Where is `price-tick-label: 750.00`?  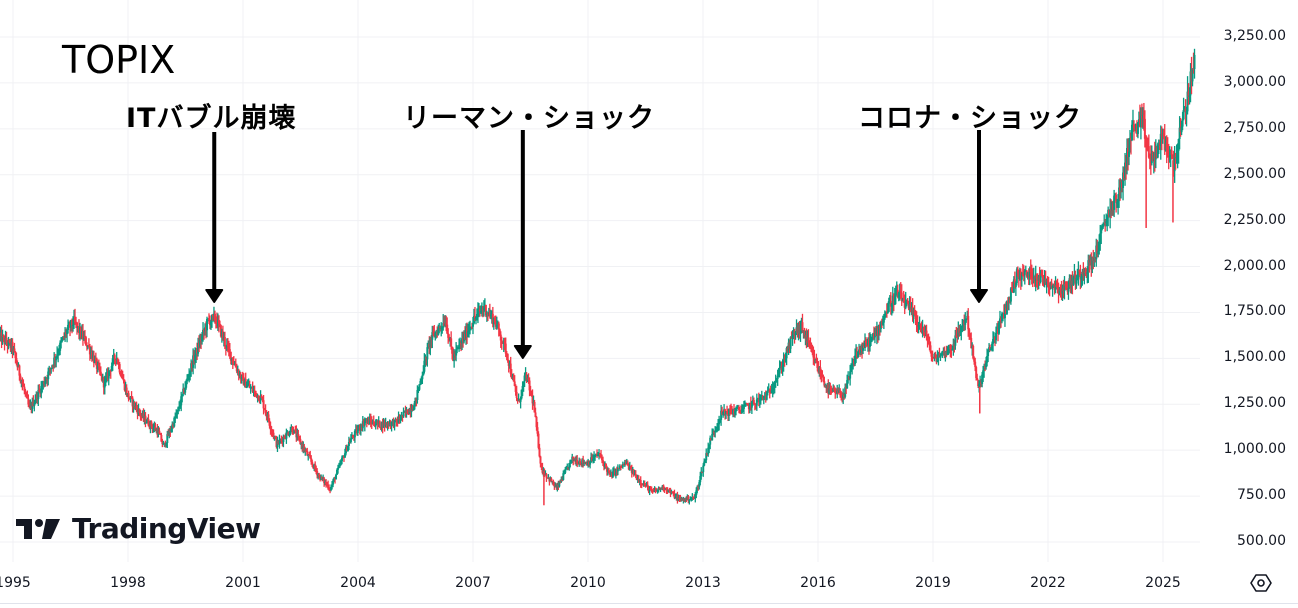 price-tick-label: 750.00 is located at coordinates (1261, 495).